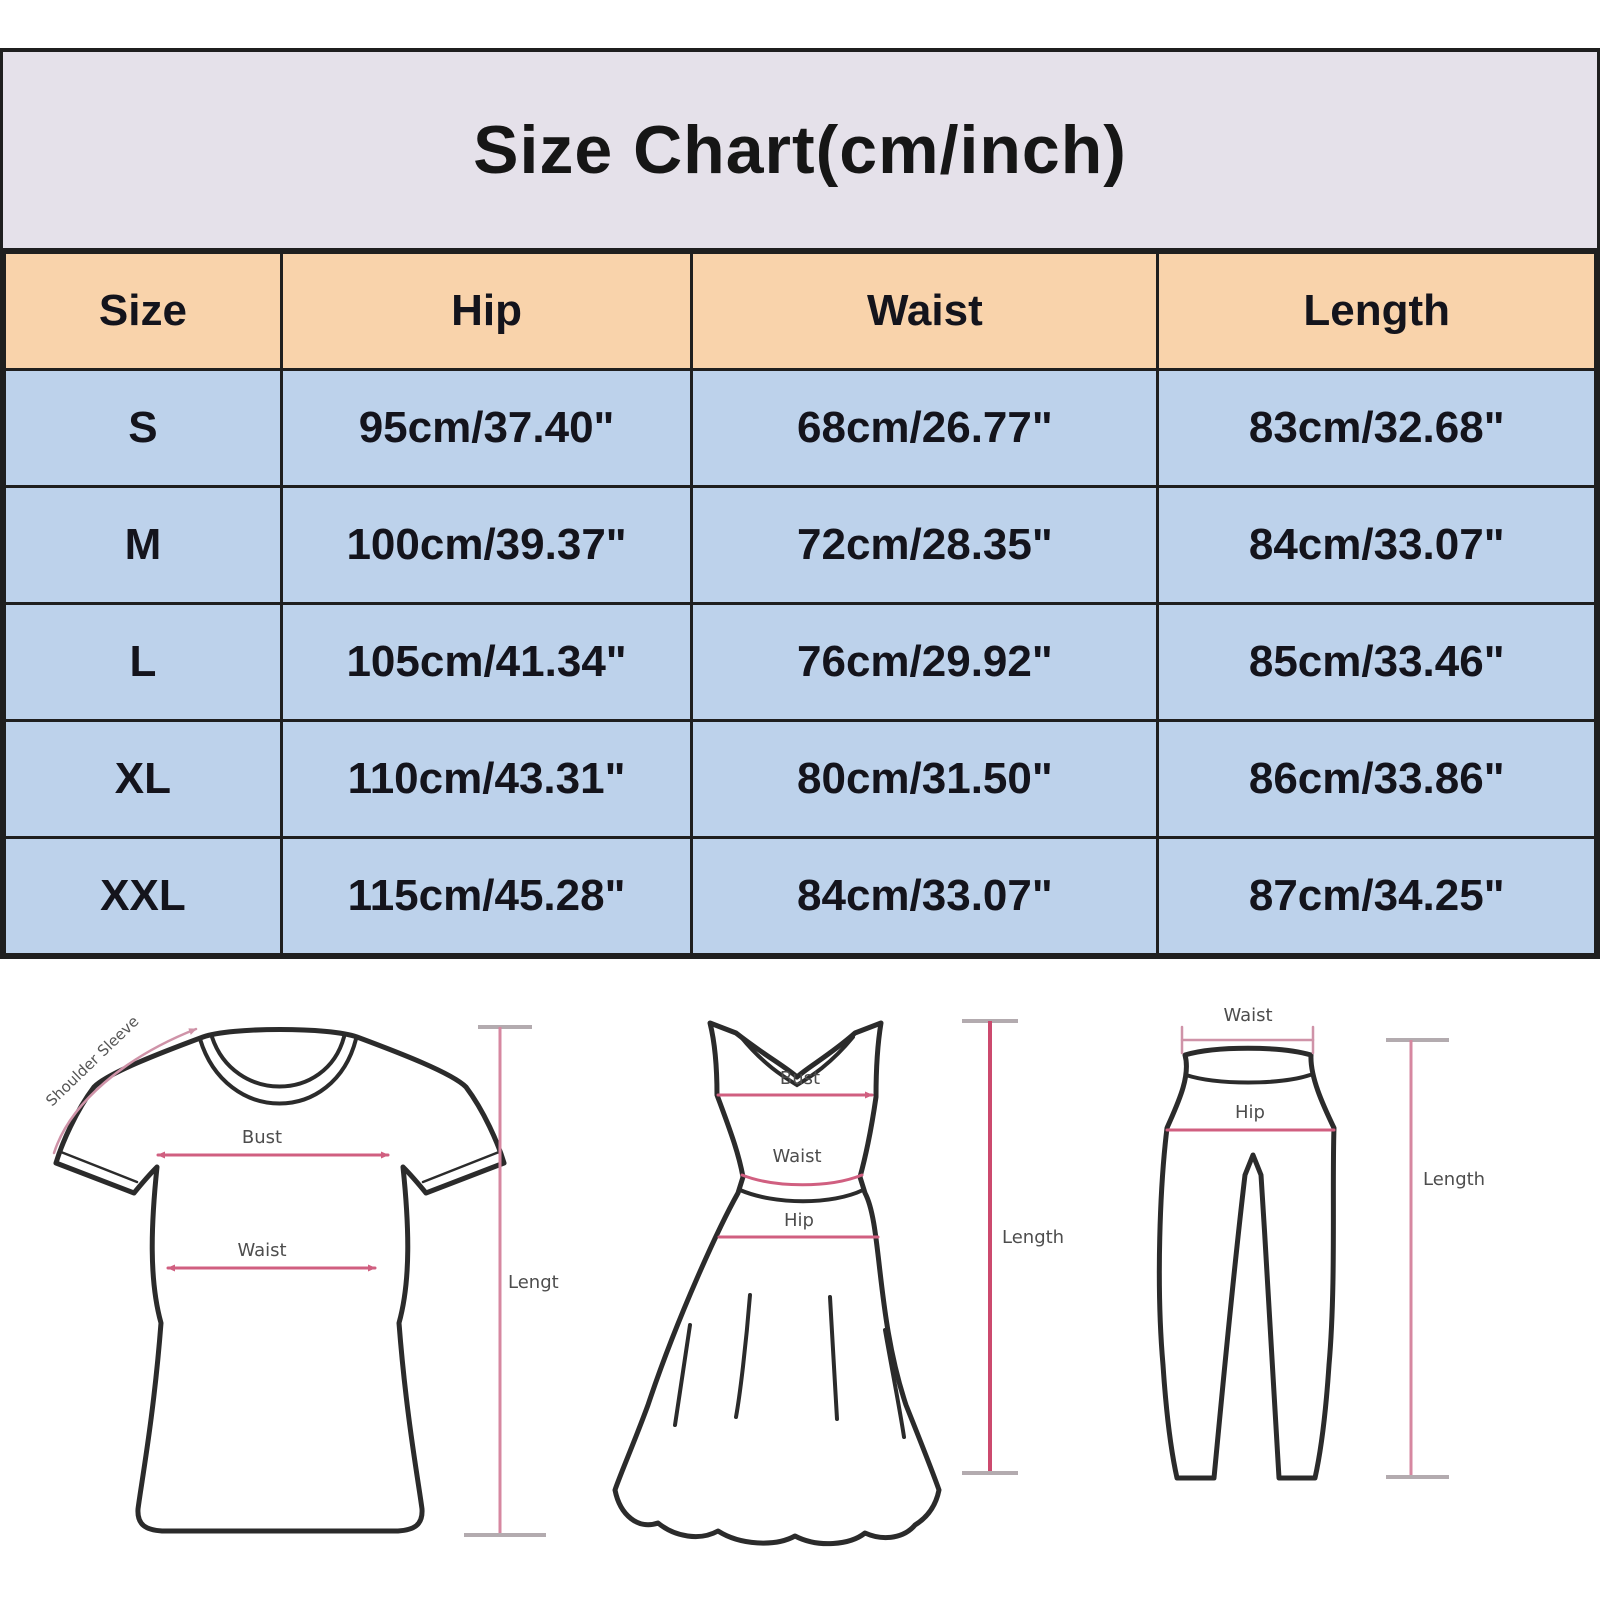 The width and height of the screenshot is (1600, 1600). I want to click on pants-hip-label: Hip, so click(1250, 1112).